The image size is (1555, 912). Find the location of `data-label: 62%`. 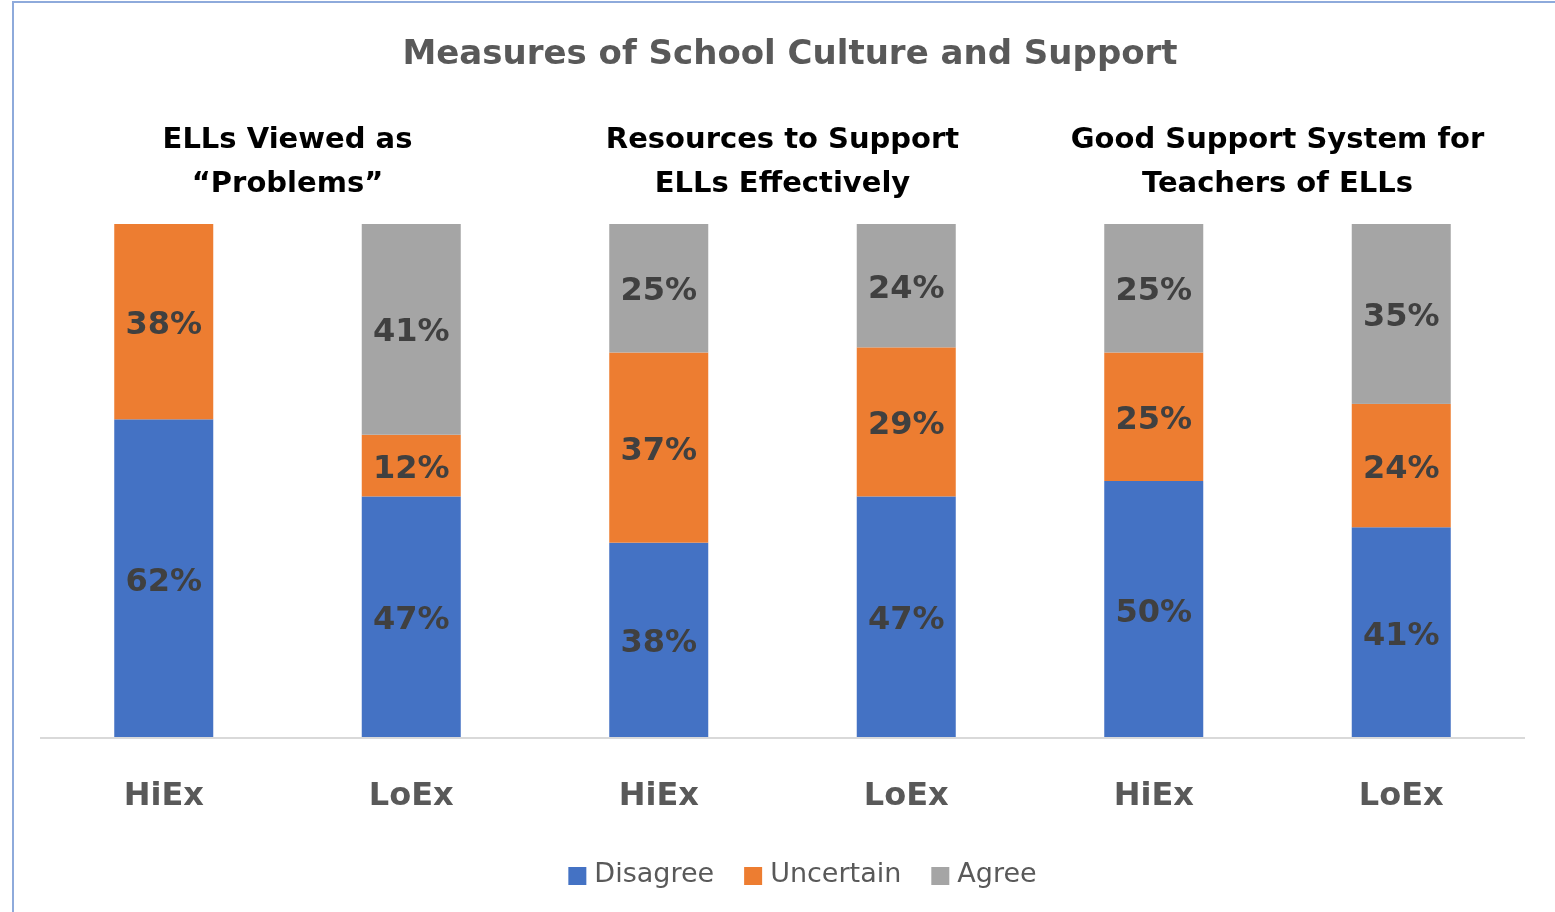

data-label: 62% is located at coordinates (164, 579).